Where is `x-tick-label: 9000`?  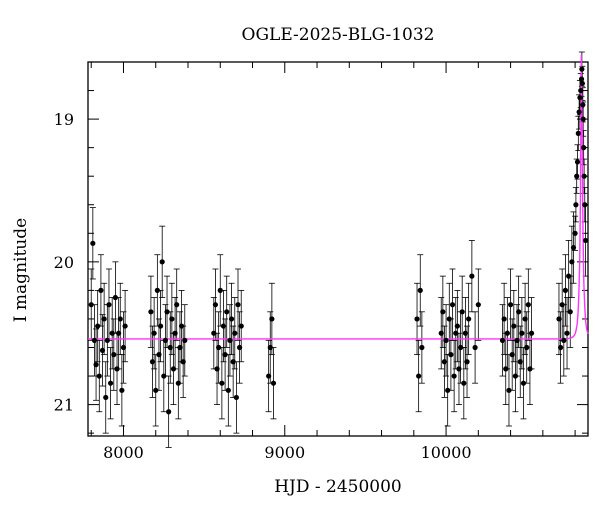
x-tick-label: 9000 is located at coordinates (284, 452).